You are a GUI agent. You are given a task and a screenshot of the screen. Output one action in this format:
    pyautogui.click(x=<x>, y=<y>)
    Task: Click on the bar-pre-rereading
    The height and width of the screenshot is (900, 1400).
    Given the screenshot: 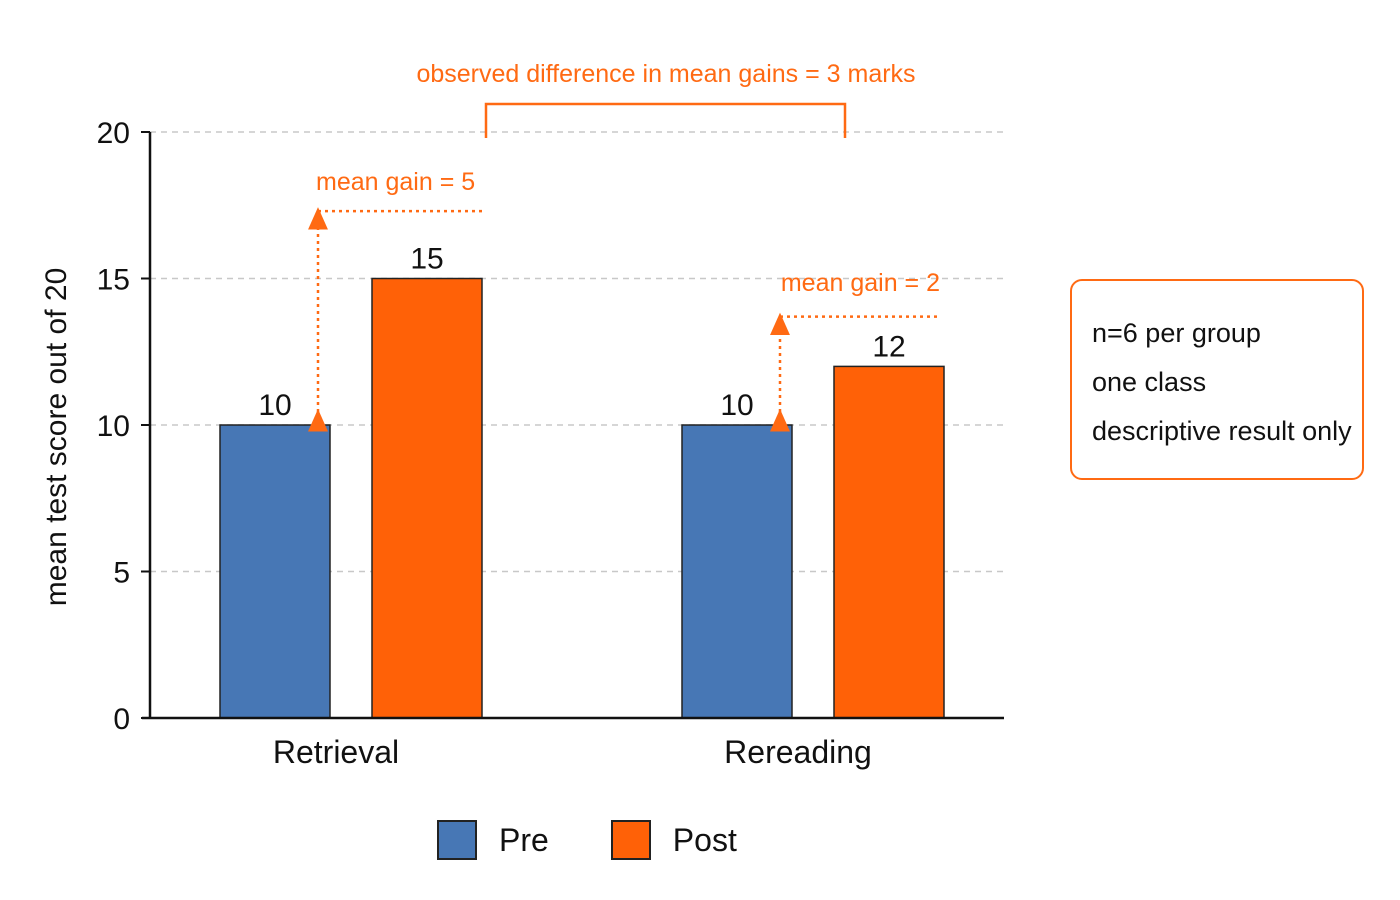 What is the action you would take?
    pyautogui.click(x=737, y=571)
    